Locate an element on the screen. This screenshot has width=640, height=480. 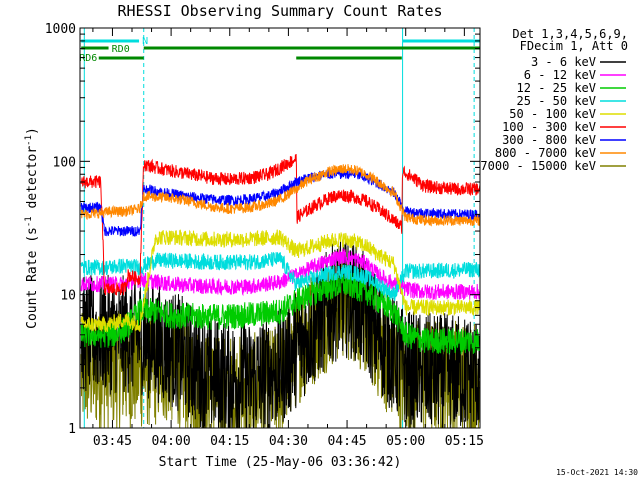
x-tick-label-1: 04:00 is located at coordinates (171, 441).